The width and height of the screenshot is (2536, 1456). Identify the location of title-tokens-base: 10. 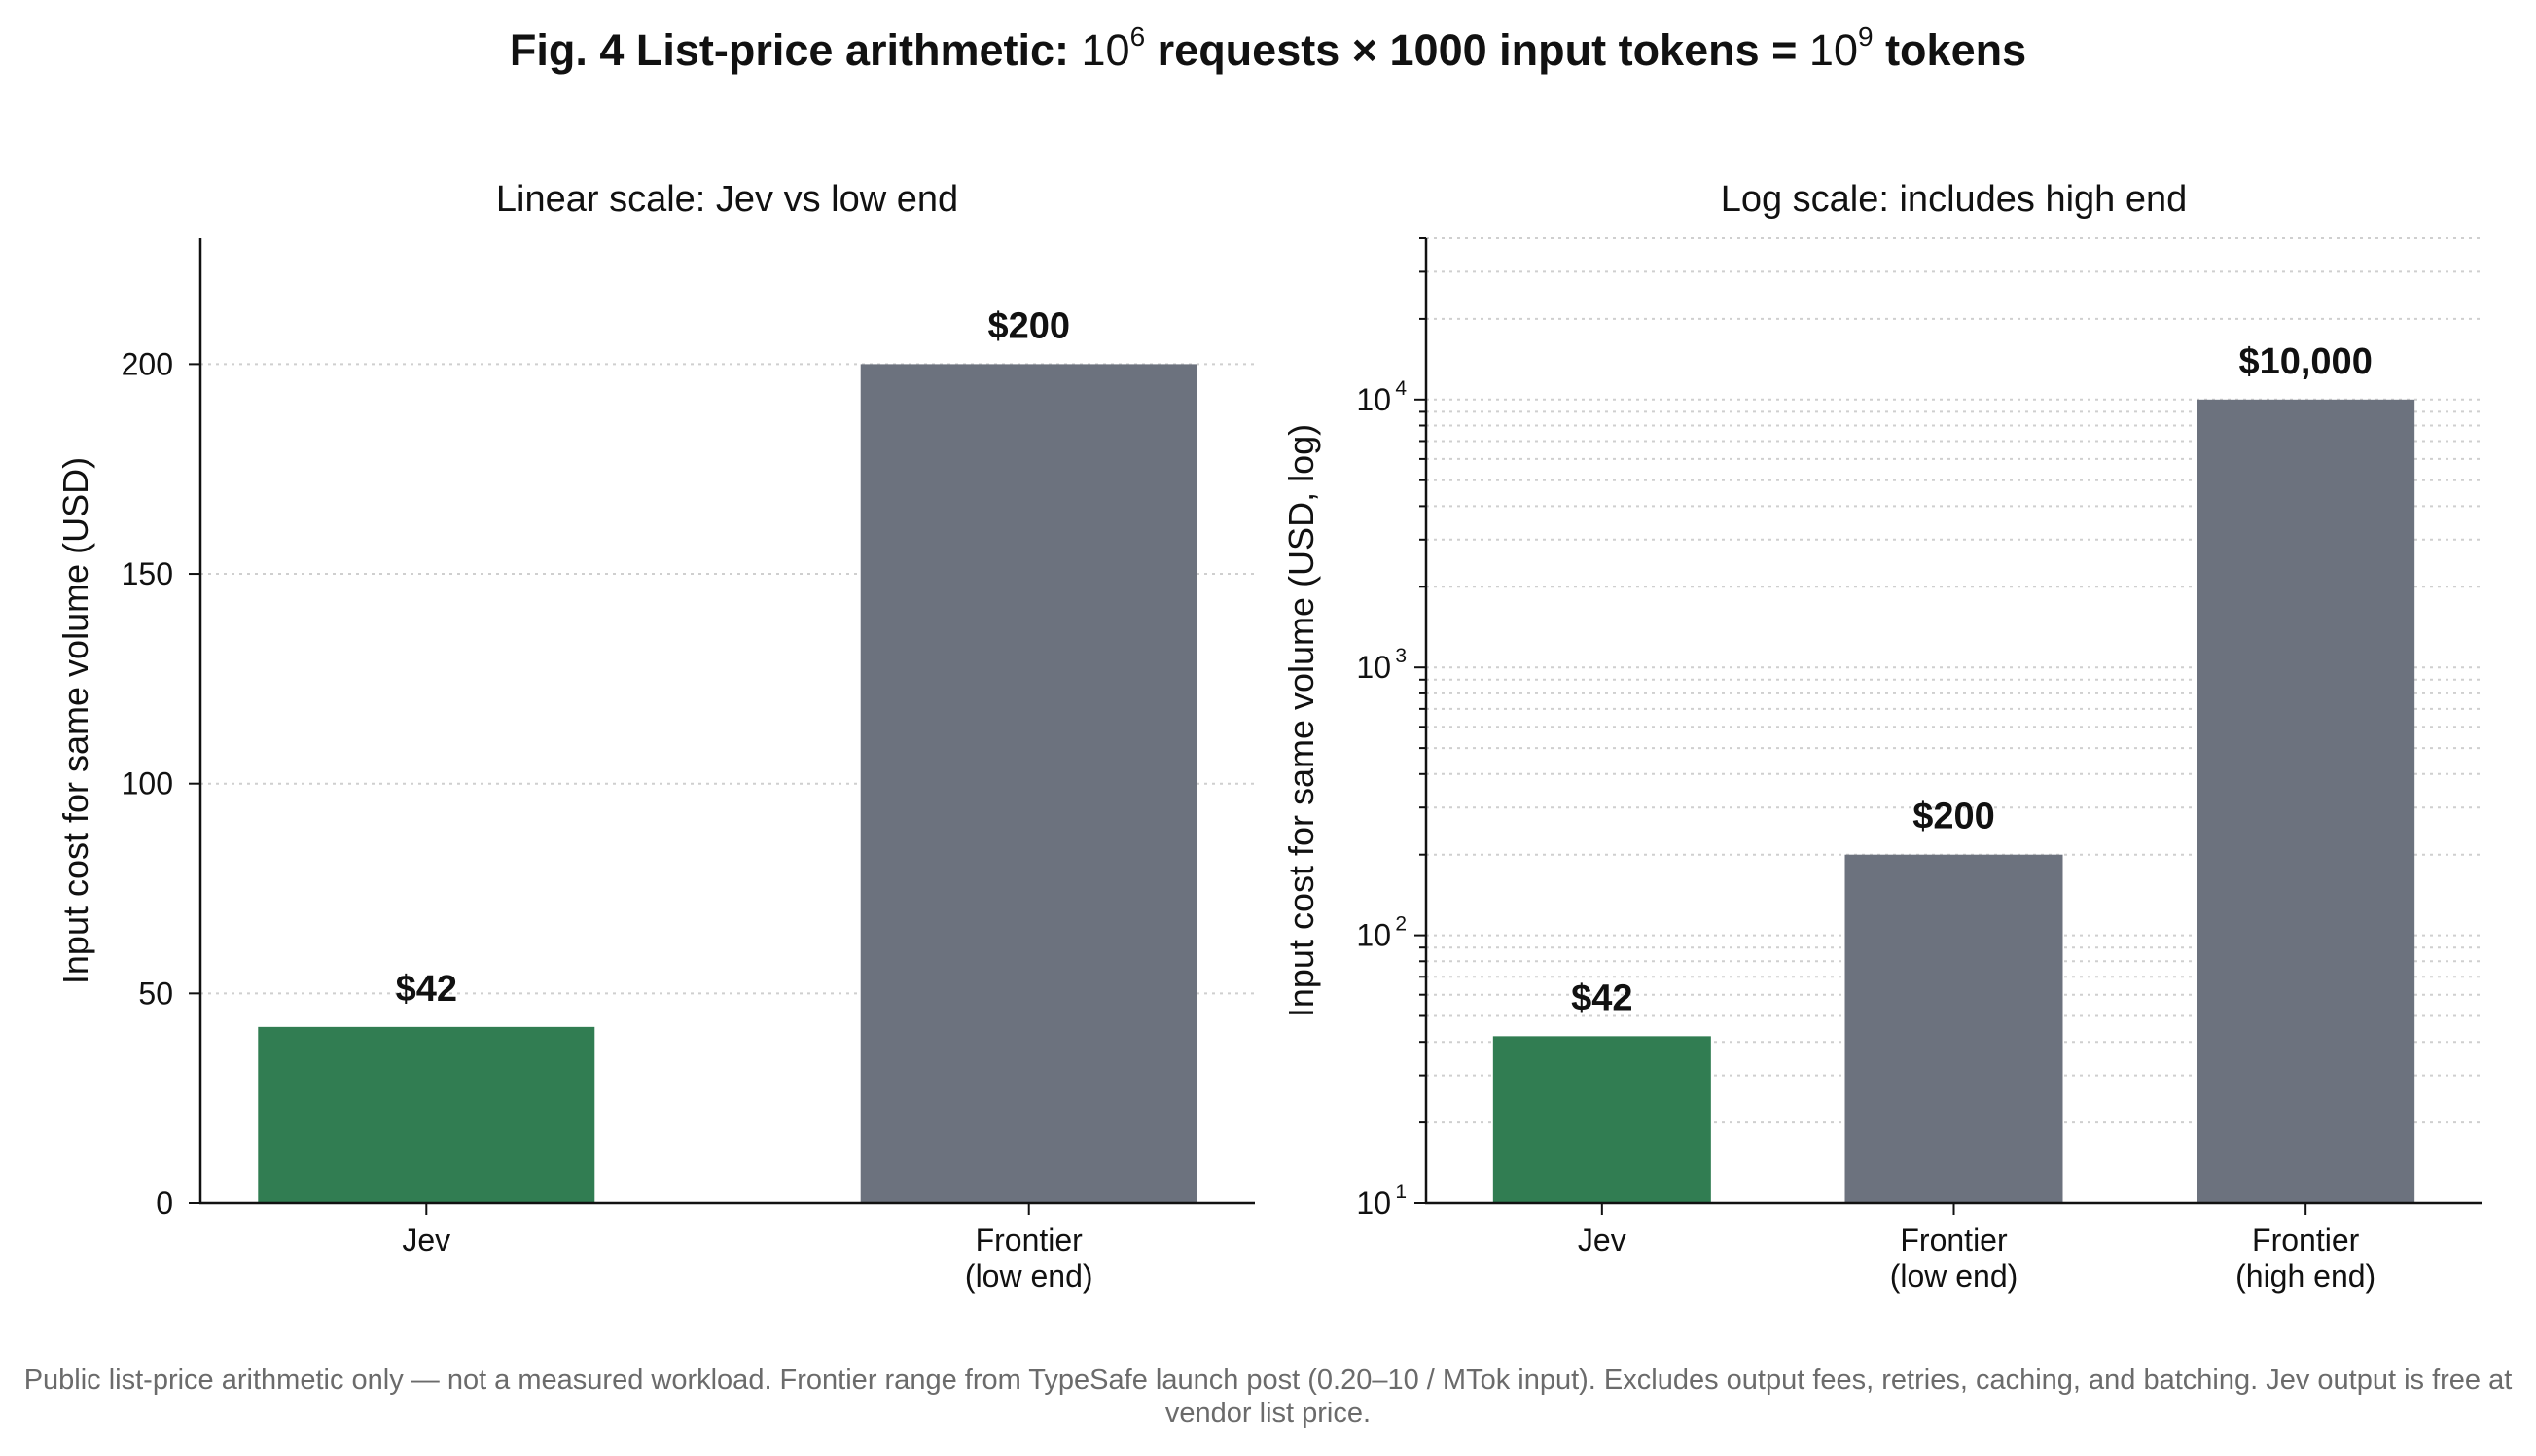
(1833, 50).